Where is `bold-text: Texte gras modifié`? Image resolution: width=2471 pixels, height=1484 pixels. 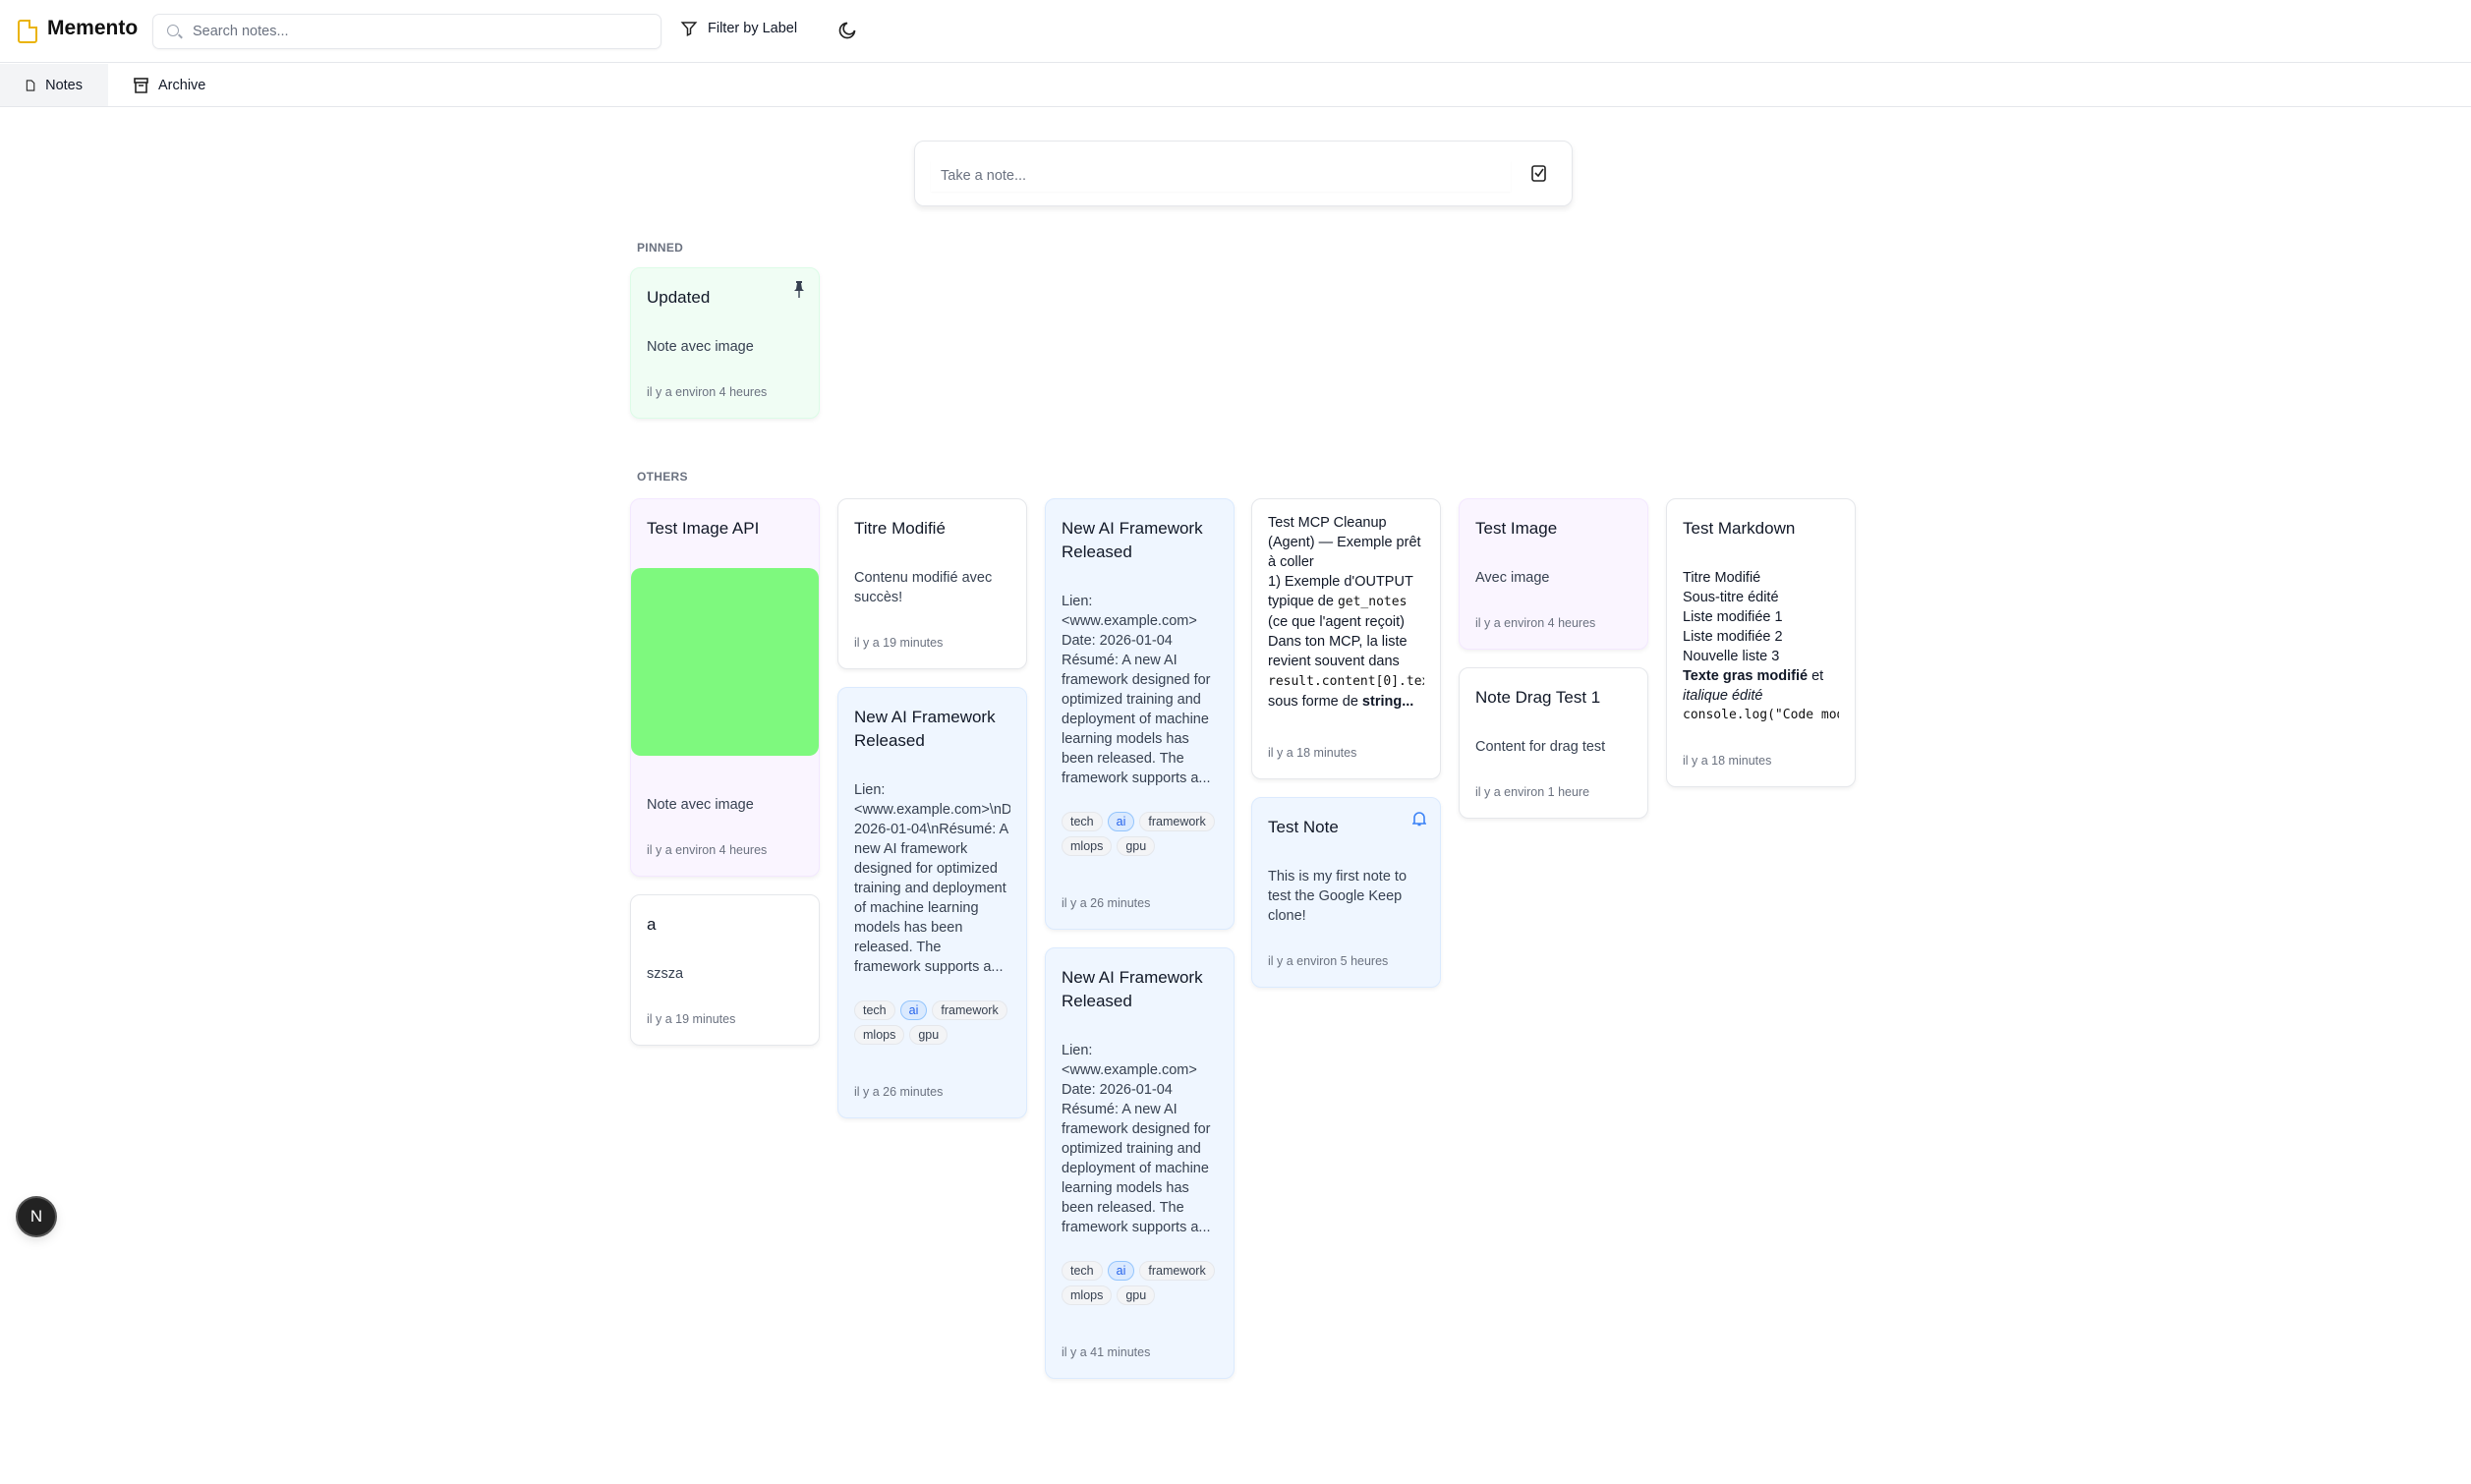 bold-text: Texte gras modifié is located at coordinates (1746, 676).